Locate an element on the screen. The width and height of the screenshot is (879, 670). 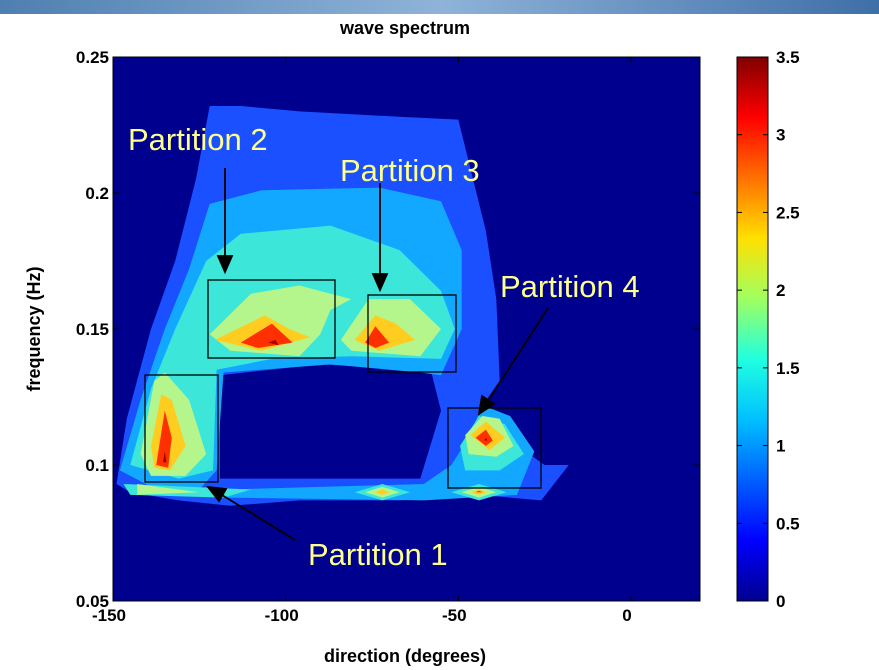
annotation: Partition 3 is located at coordinates (410, 170).